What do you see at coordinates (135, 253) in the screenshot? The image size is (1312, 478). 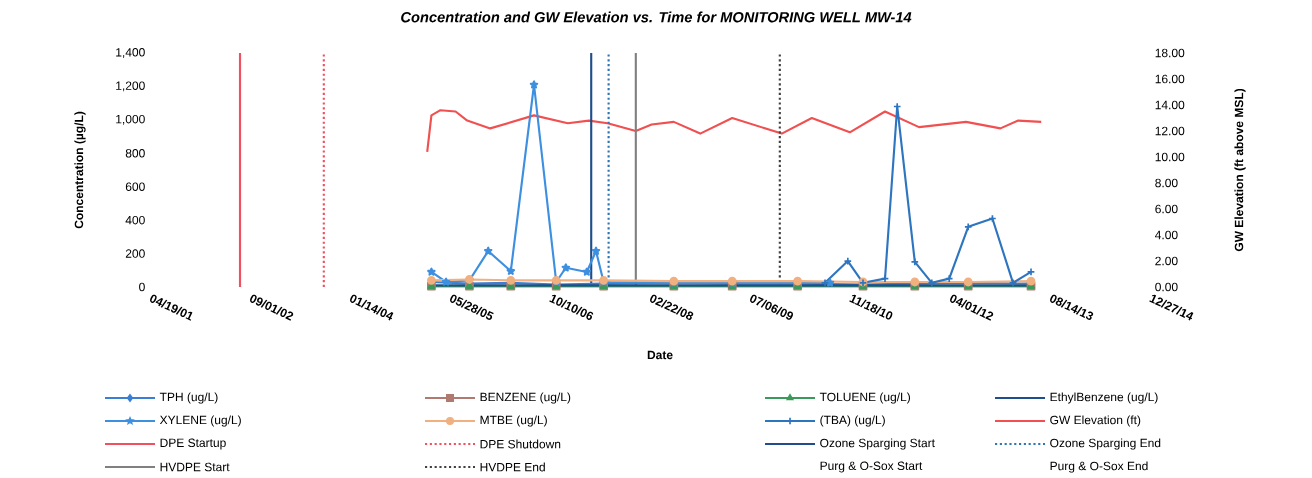 I see `y-tick-label: 200` at bounding box center [135, 253].